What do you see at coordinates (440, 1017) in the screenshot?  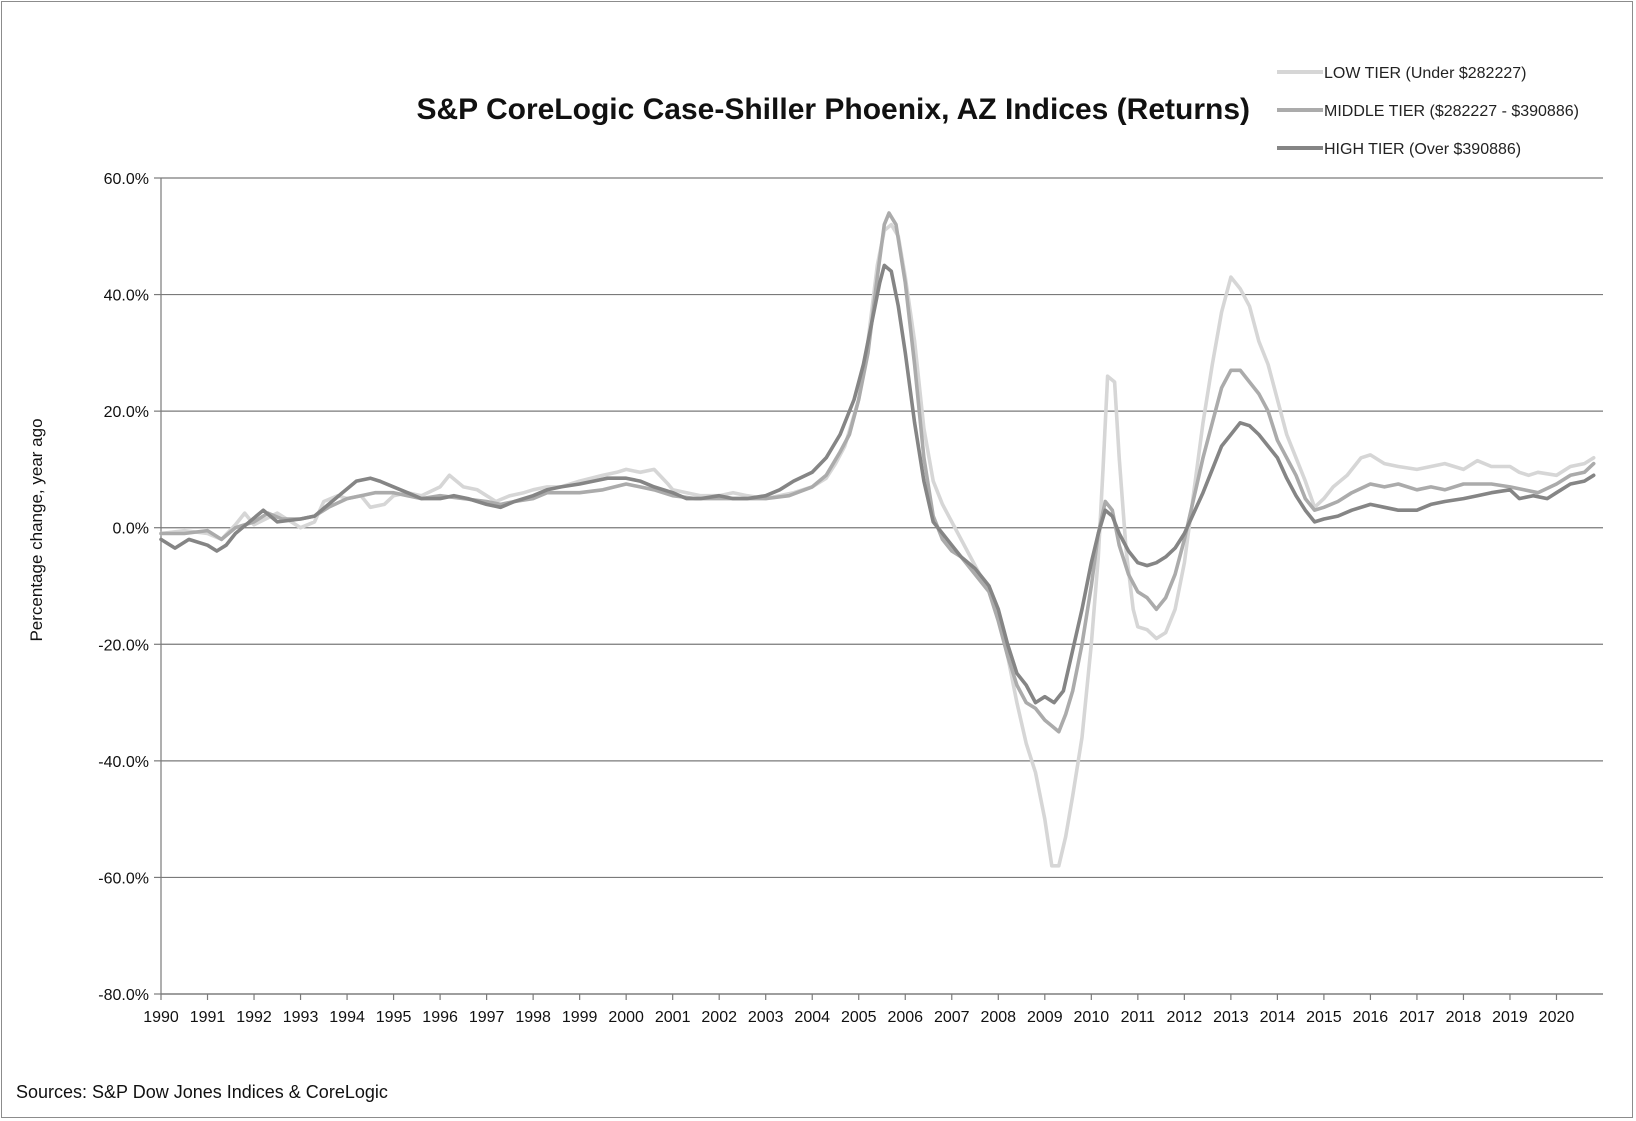 I see `x-tick-label: 1996` at bounding box center [440, 1017].